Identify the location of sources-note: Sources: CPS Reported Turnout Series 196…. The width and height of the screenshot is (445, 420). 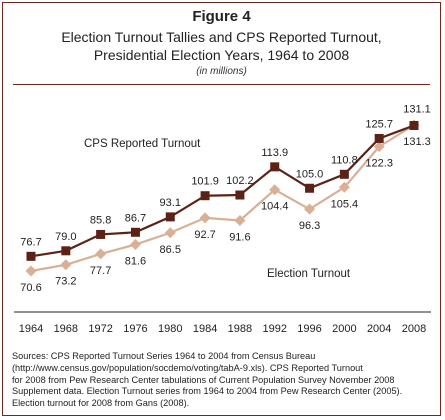
(224, 380).